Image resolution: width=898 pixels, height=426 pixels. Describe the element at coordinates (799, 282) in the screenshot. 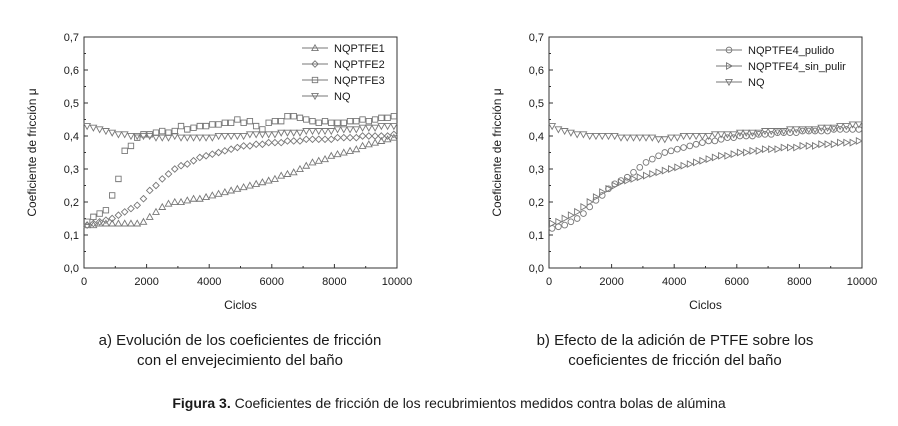

I see `x-tick-label-b-4: 8000` at that location.